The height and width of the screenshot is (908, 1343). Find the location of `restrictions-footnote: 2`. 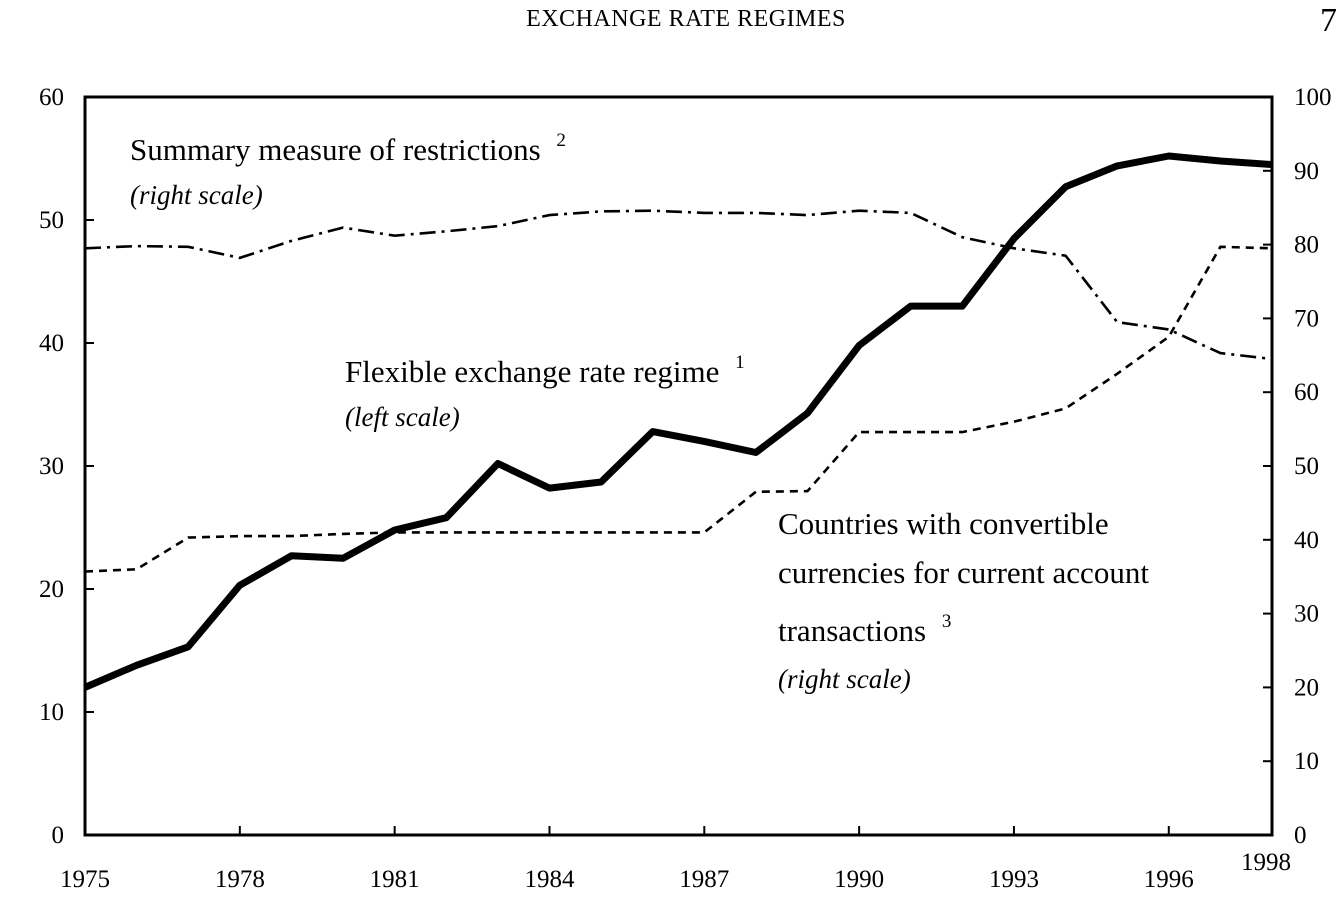

restrictions-footnote: 2 is located at coordinates (561, 140).